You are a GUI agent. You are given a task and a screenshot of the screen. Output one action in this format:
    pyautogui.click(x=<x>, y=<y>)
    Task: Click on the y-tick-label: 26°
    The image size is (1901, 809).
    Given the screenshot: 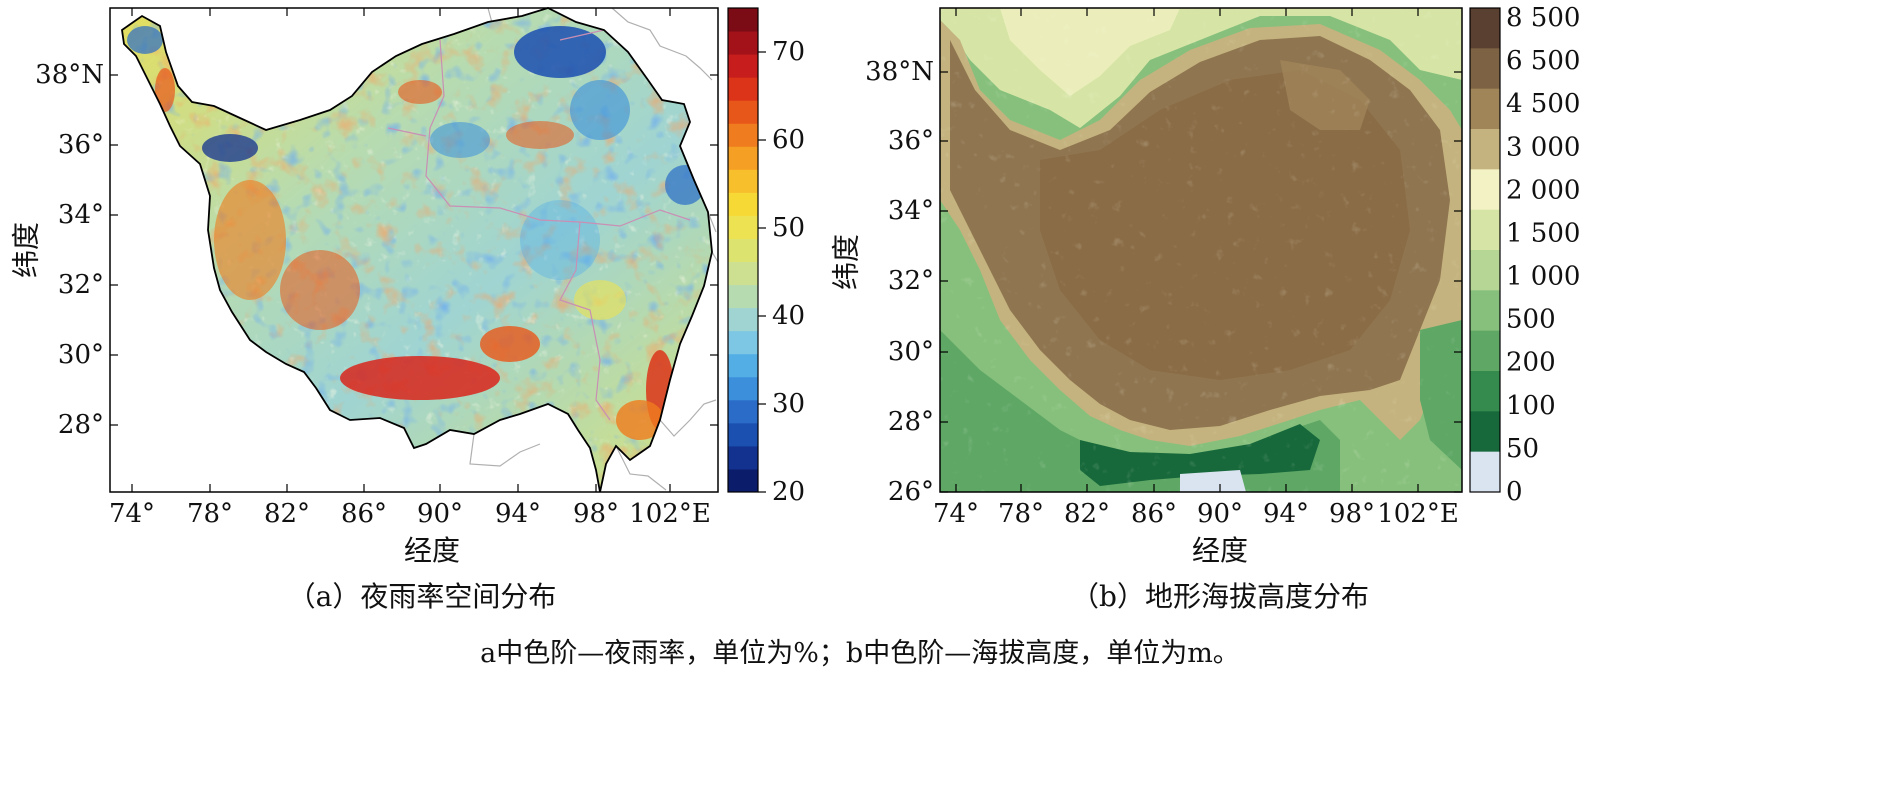 What is the action you would take?
    pyautogui.click(x=911, y=492)
    